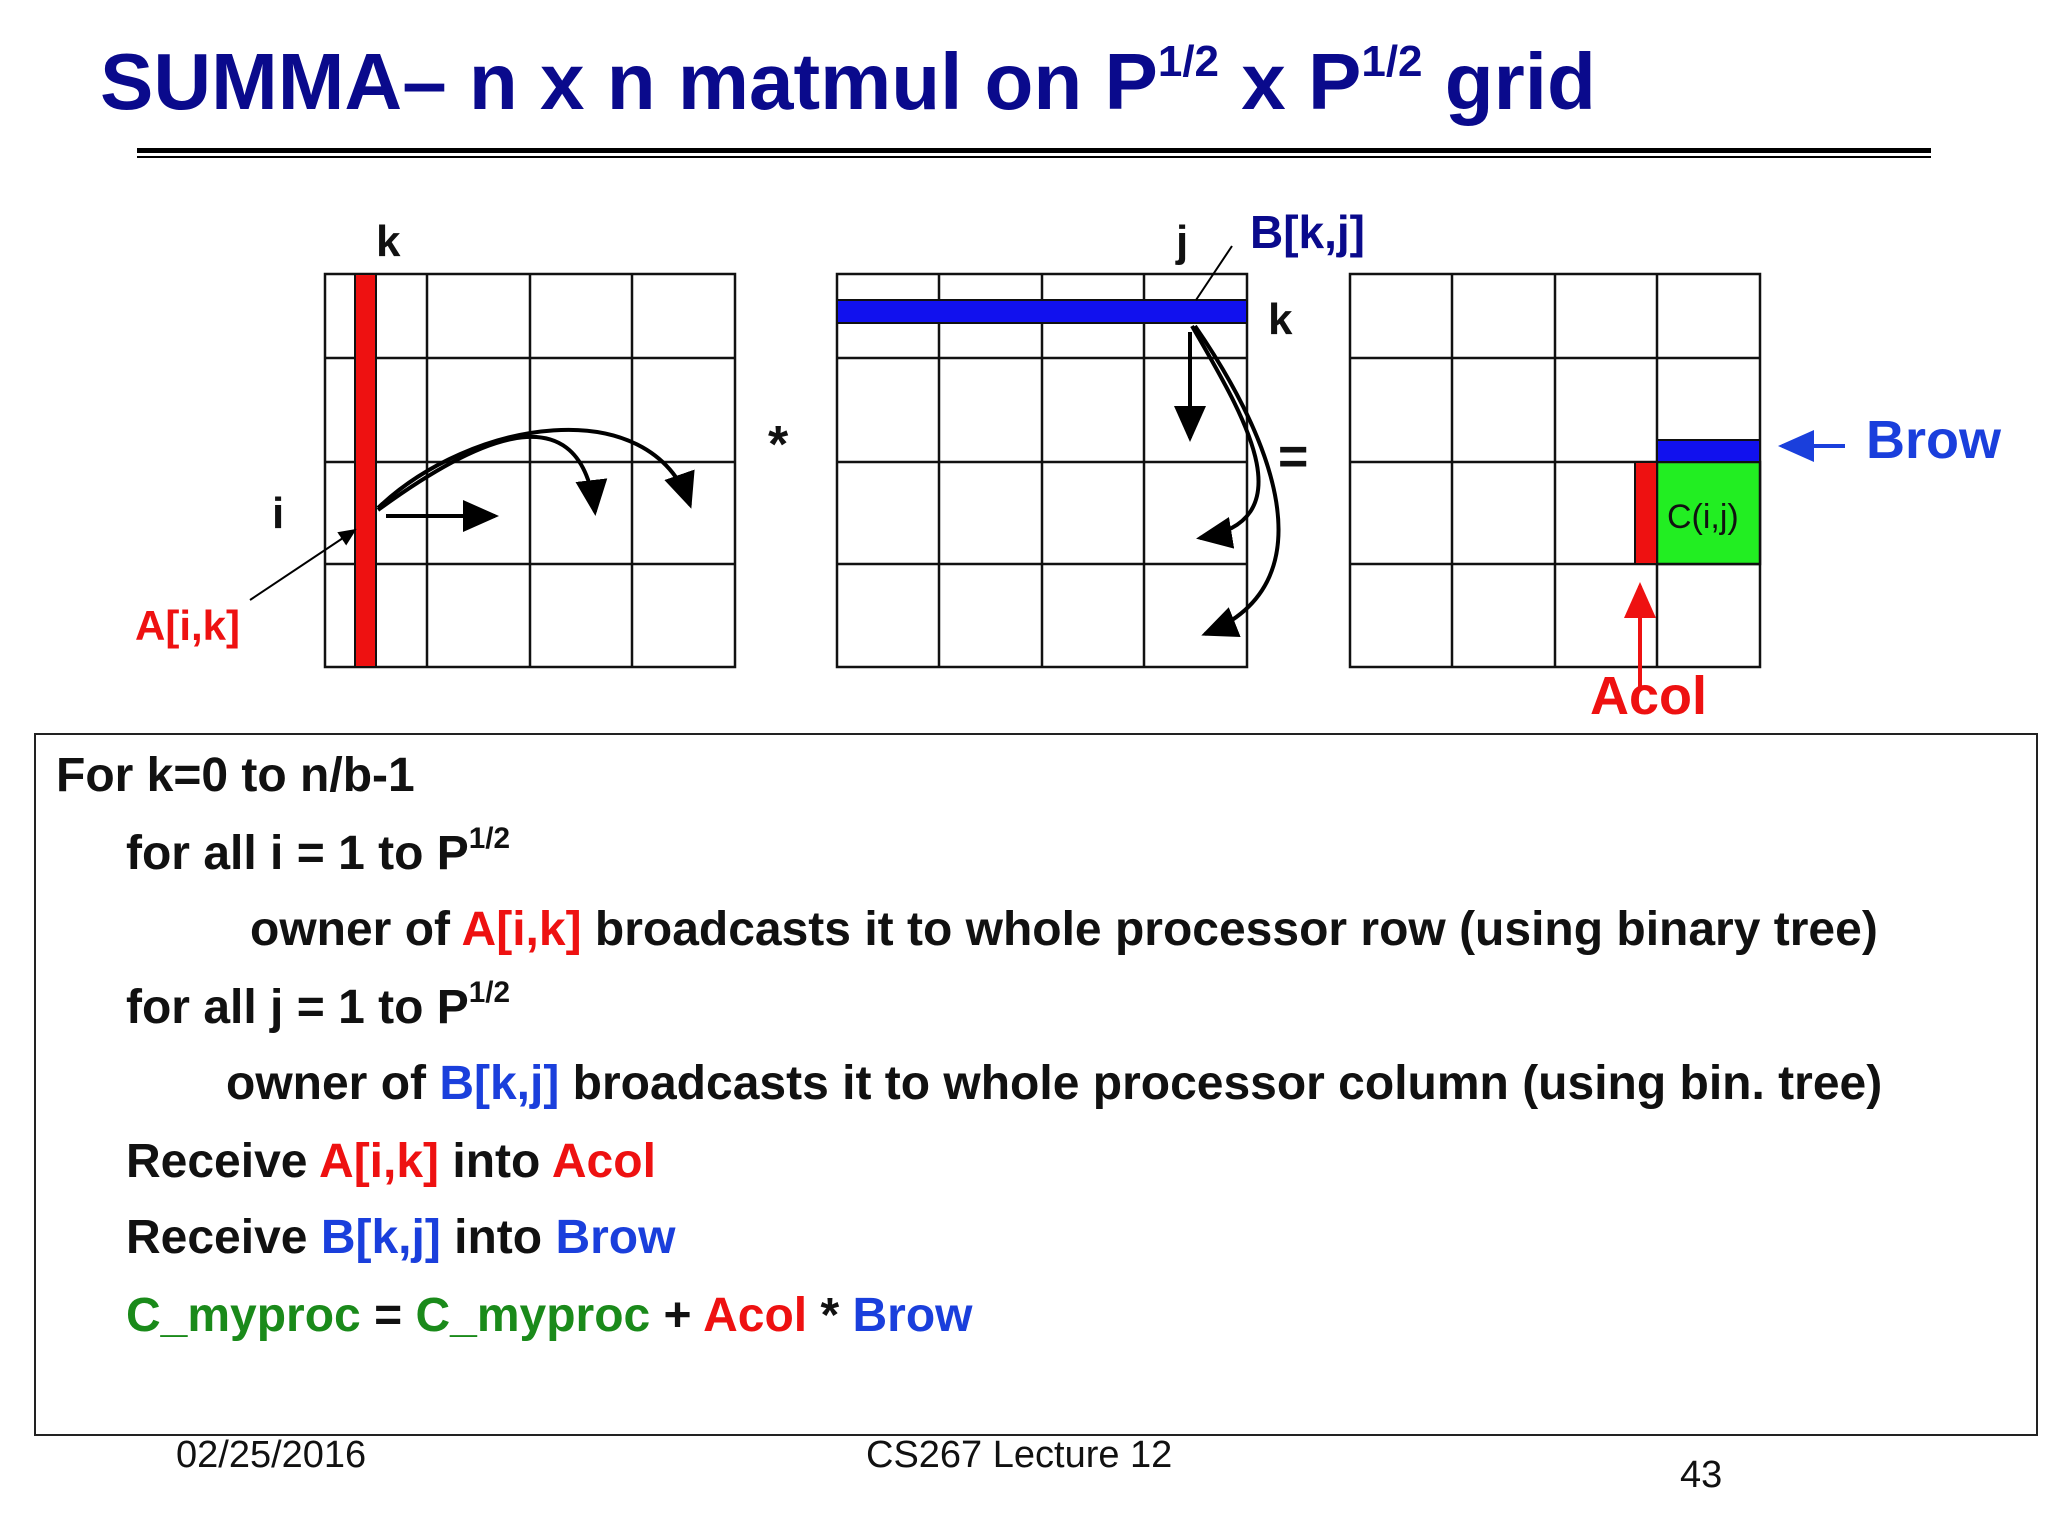  What do you see at coordinates (1280, 319) in the screenshot?
I see `label-k-b: k` at bounding box center [1280, 319].